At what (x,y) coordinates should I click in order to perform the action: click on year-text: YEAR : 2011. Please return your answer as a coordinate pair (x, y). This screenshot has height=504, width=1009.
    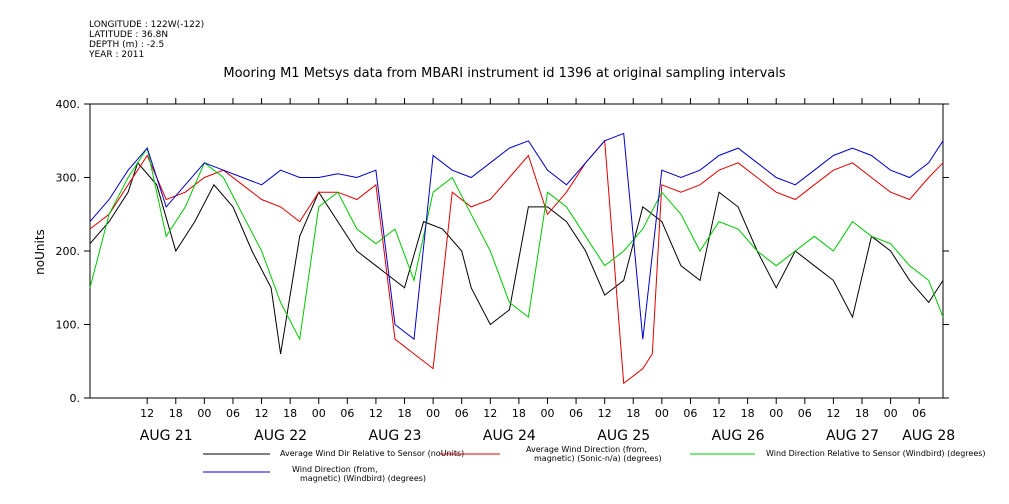
    Looking at the image, I should click on (117, 55).